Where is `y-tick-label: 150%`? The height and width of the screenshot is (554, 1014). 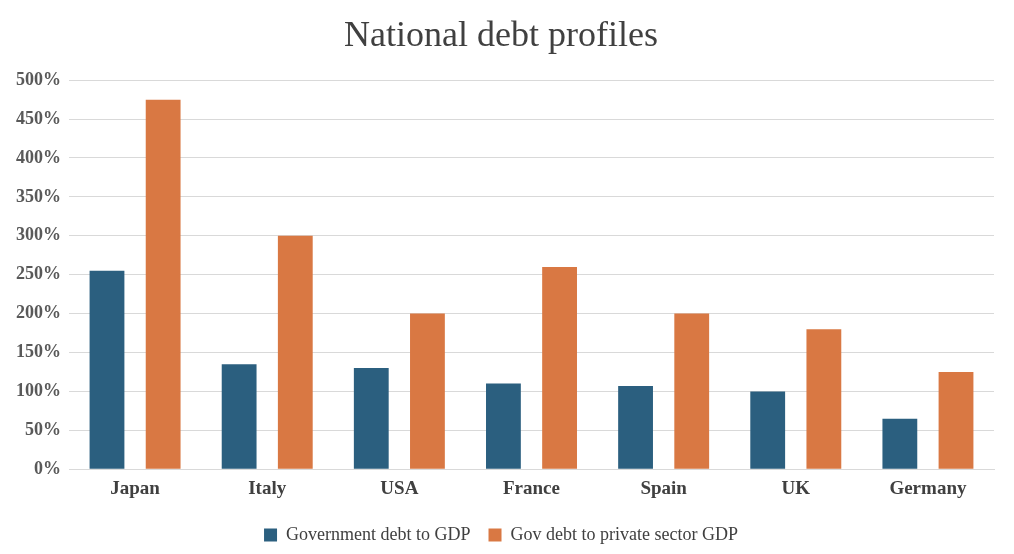
y-tick-label: 150% is located at coordinates (38, 351).